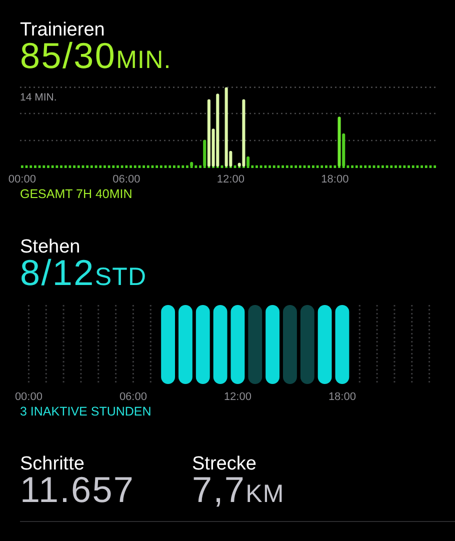 Image resolution: width=455 pixels, height=541 pixels. What do you see at coordinates (86, 411) in the screenshot?
I see `text: 3 INAKTIVE STUNDEN` at bounding box center [86, 411].